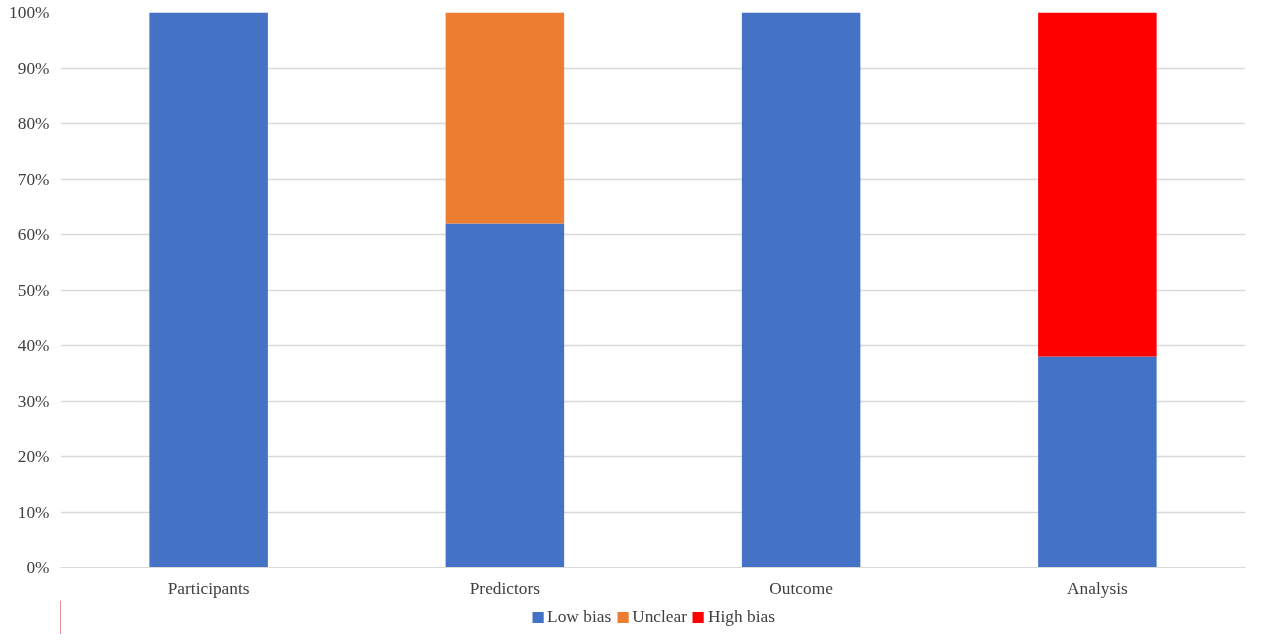  I want to click on x-tick-label: Predictors, so click(505, 588).